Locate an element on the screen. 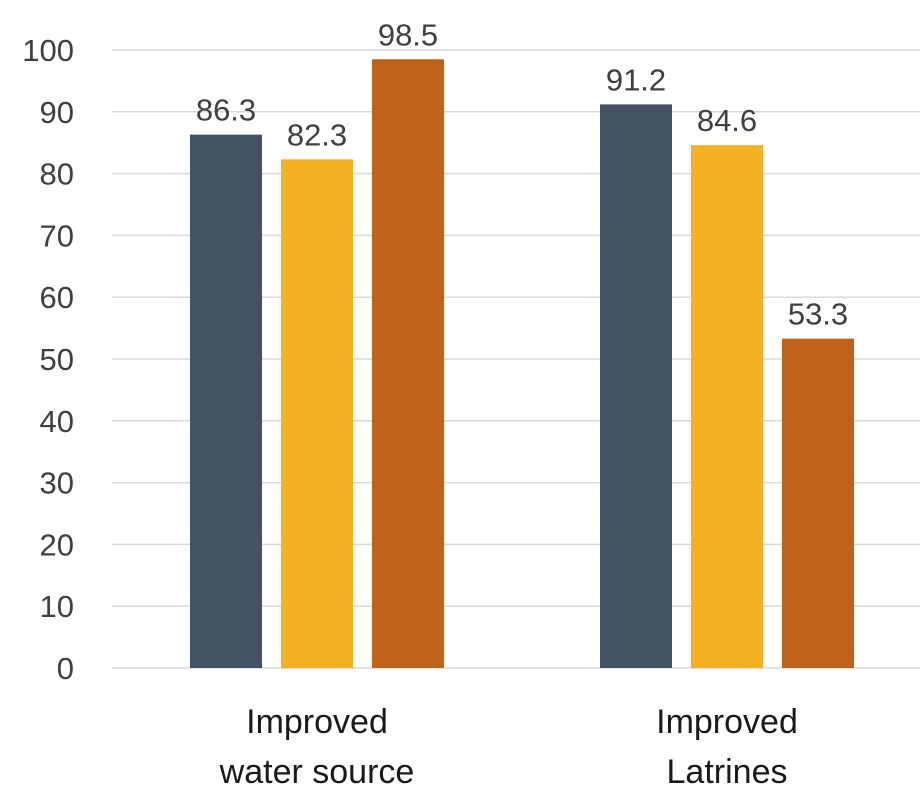 The height and width of the screenshot is (794, 920). y-tick-label: 60 is located at coordinates (57, 297).